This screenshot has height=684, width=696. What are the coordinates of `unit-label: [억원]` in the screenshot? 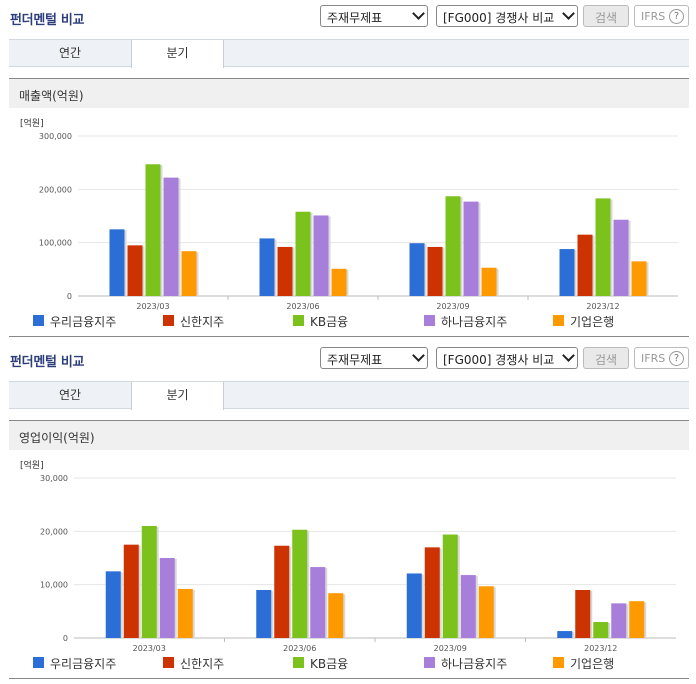 It's located at (32, 465).